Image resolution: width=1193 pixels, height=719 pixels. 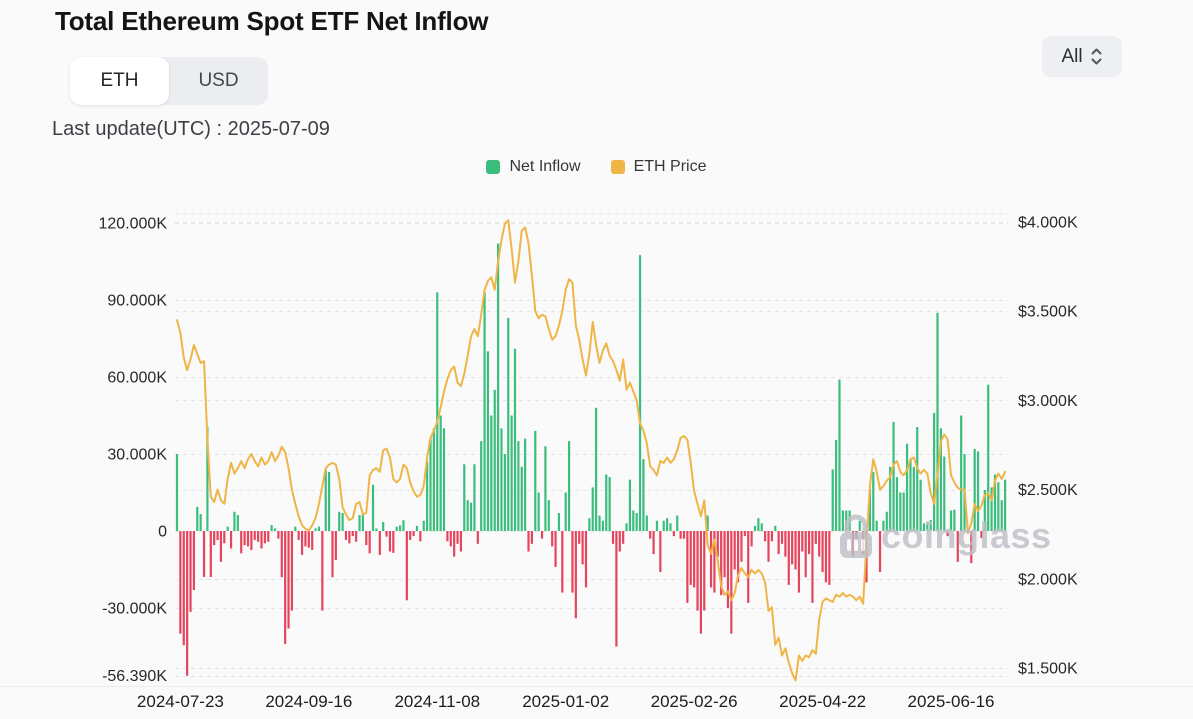 I want to click on y-axis-label-left: -56.390K, so click(x=134, y=676).